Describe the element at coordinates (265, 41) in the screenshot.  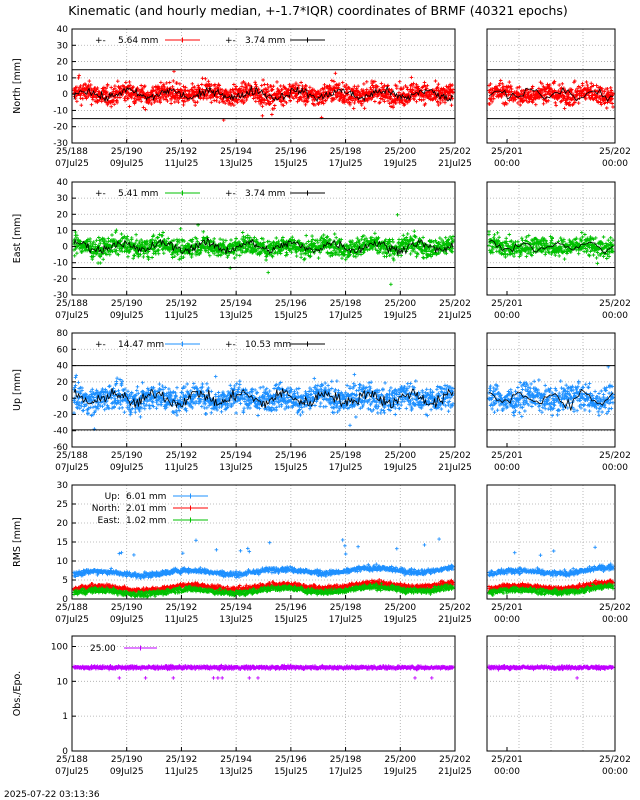
I see `legend-value: 3.74 mm` at that location.